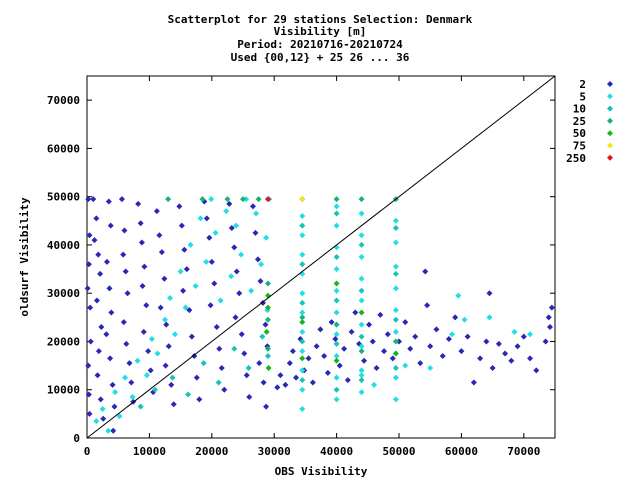  I want to click on legend-label: 25, so click(579, 121).